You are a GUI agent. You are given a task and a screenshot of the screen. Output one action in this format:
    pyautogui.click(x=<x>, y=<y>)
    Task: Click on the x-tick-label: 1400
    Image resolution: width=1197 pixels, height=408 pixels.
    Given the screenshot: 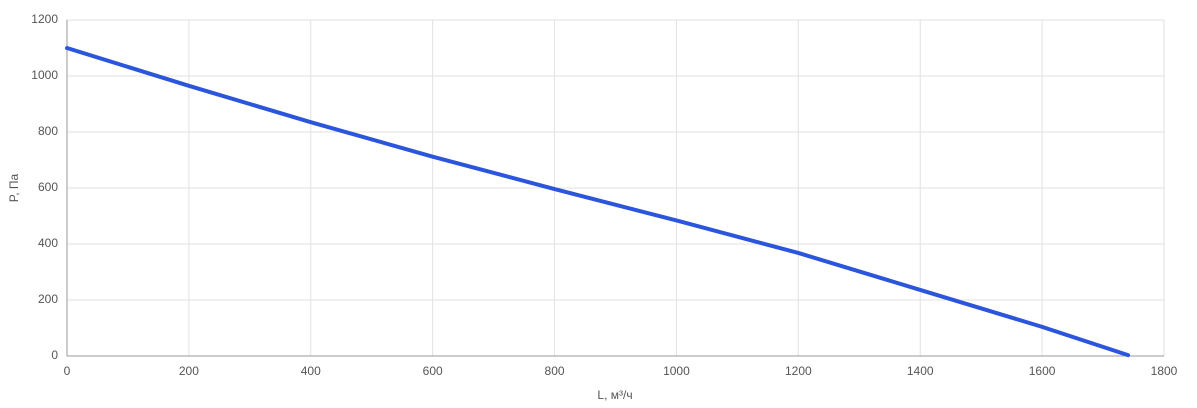 What is the action you would take?
    pyautogui.click(x=920, y=371)
    